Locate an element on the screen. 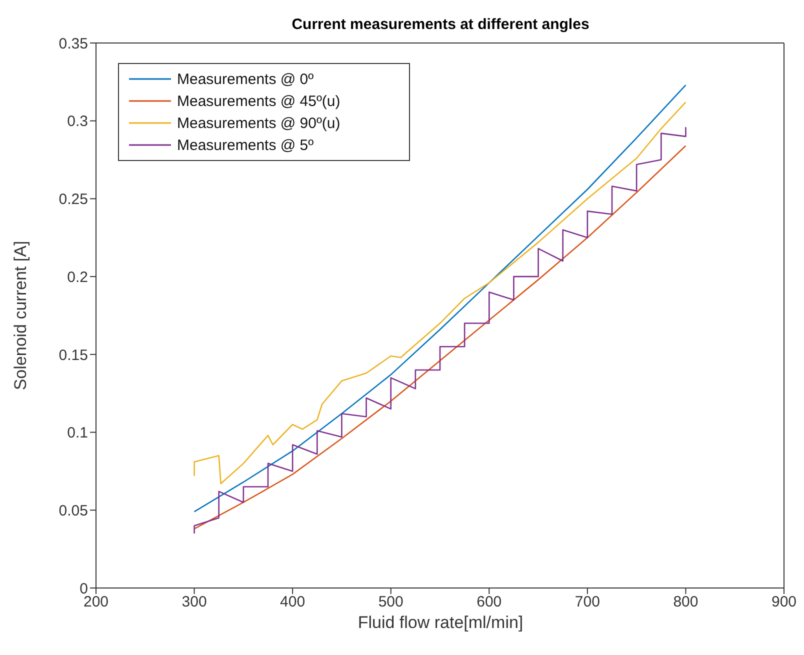 The width and height of the screenshot is (804, 655). y-tick-label: 0.1 is located at coordinates (77, 433).